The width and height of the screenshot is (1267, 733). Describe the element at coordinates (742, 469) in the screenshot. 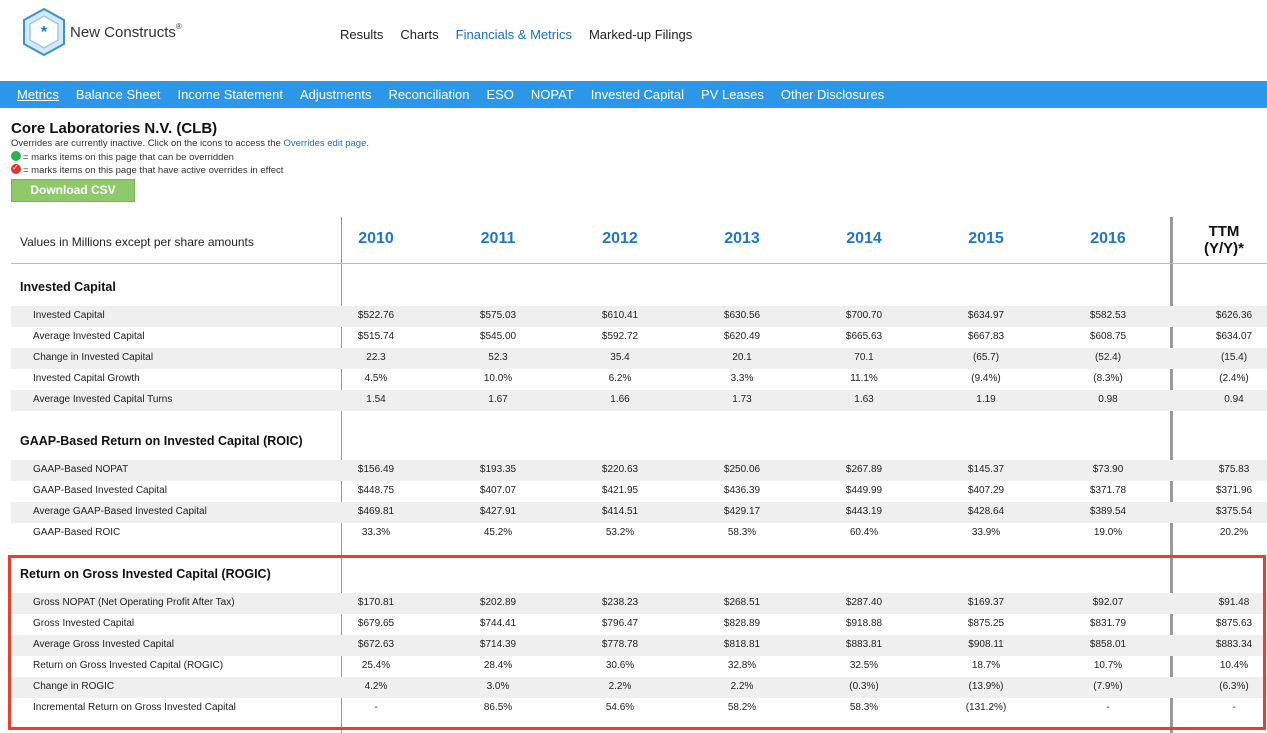

I see `cell-value: $250.06` at that location.